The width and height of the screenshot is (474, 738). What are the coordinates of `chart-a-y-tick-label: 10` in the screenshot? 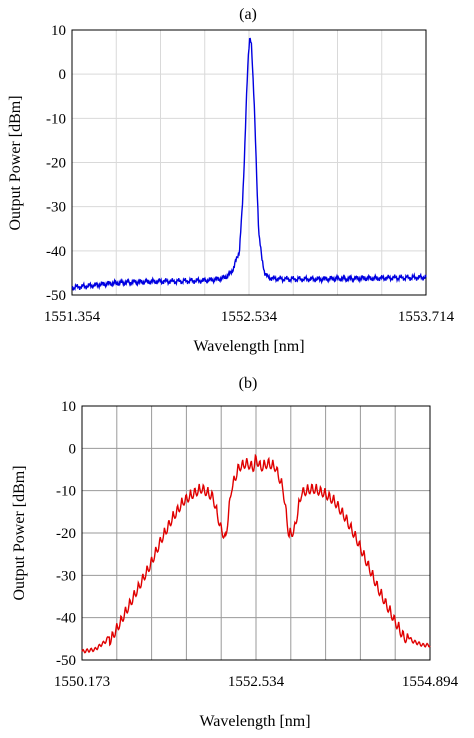 It's located at (58, 31).